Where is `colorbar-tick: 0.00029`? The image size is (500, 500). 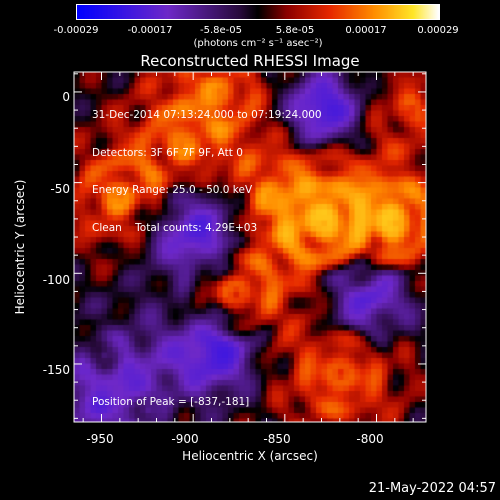
colorbar-tick: 0.00029 is located at coordinates (438, 30).